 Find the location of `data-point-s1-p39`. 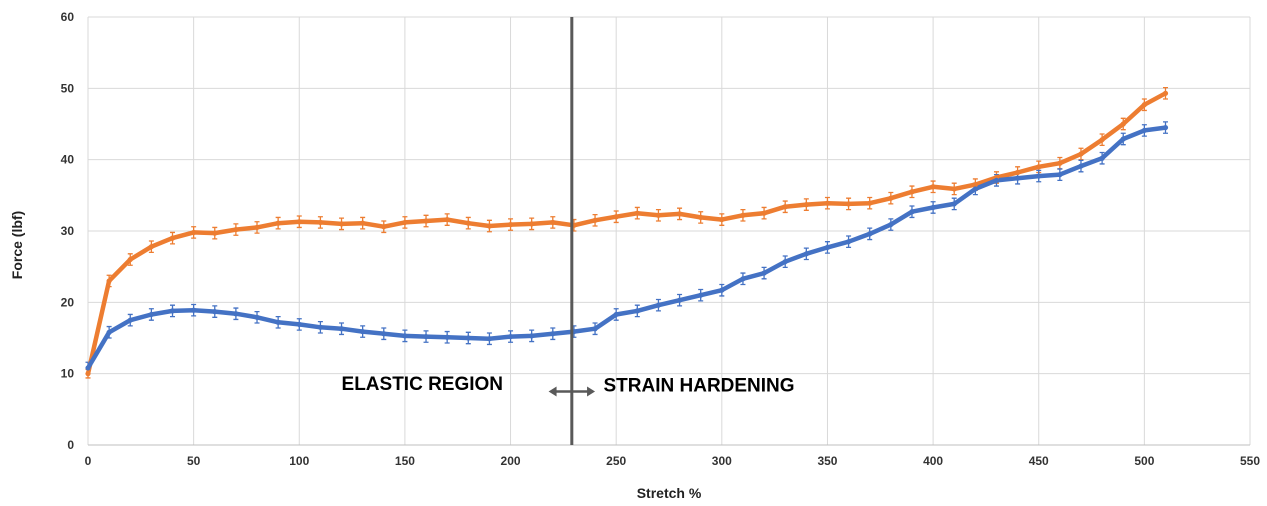

data-point-s1-p39 is located at coordinates (912, 212).